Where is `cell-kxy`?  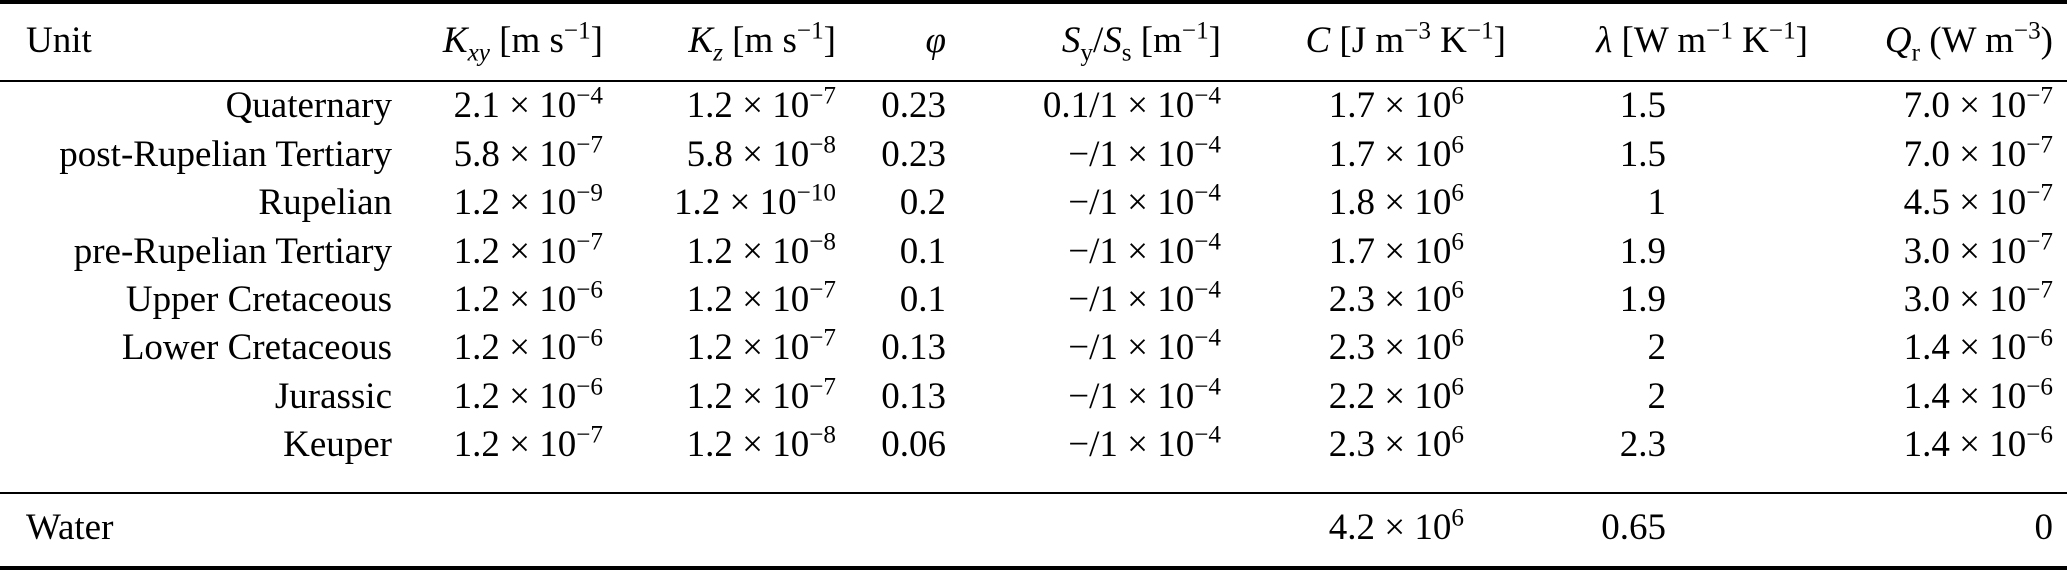
cell-kxy is located at coordinates (505, 529).